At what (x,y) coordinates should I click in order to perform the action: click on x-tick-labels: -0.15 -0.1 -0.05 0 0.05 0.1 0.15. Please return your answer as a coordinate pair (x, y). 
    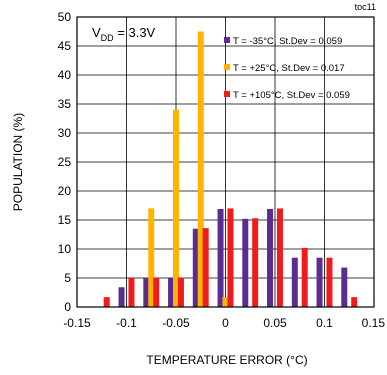
    Looking at the image, I should click on (224, 323).